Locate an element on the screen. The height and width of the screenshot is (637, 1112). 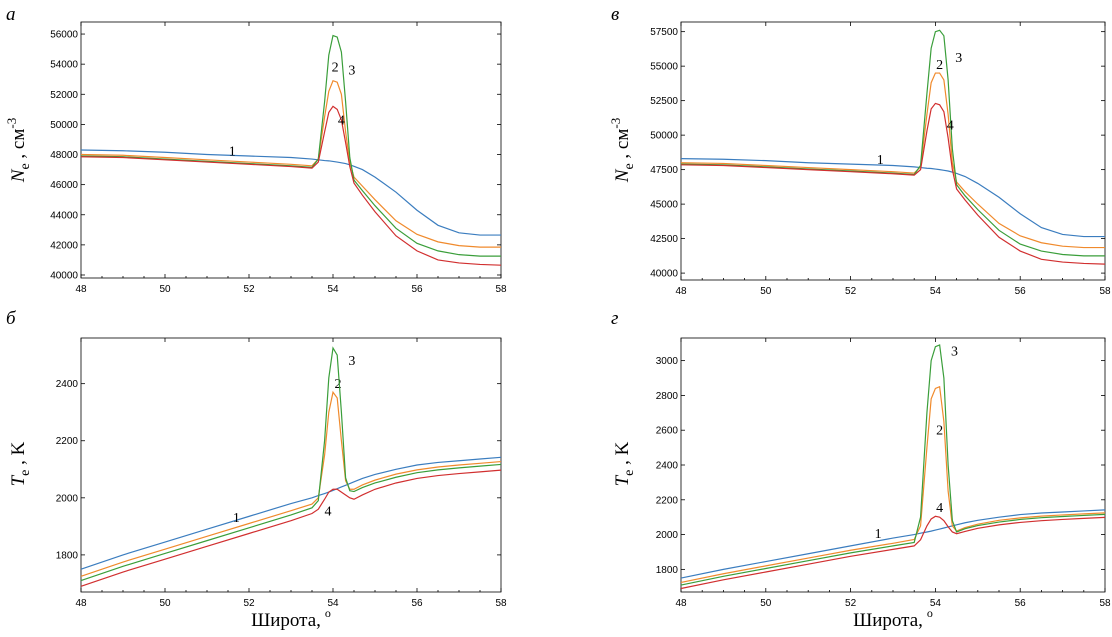
y-tick-label: 45000 is located at coordinates (664, 205).